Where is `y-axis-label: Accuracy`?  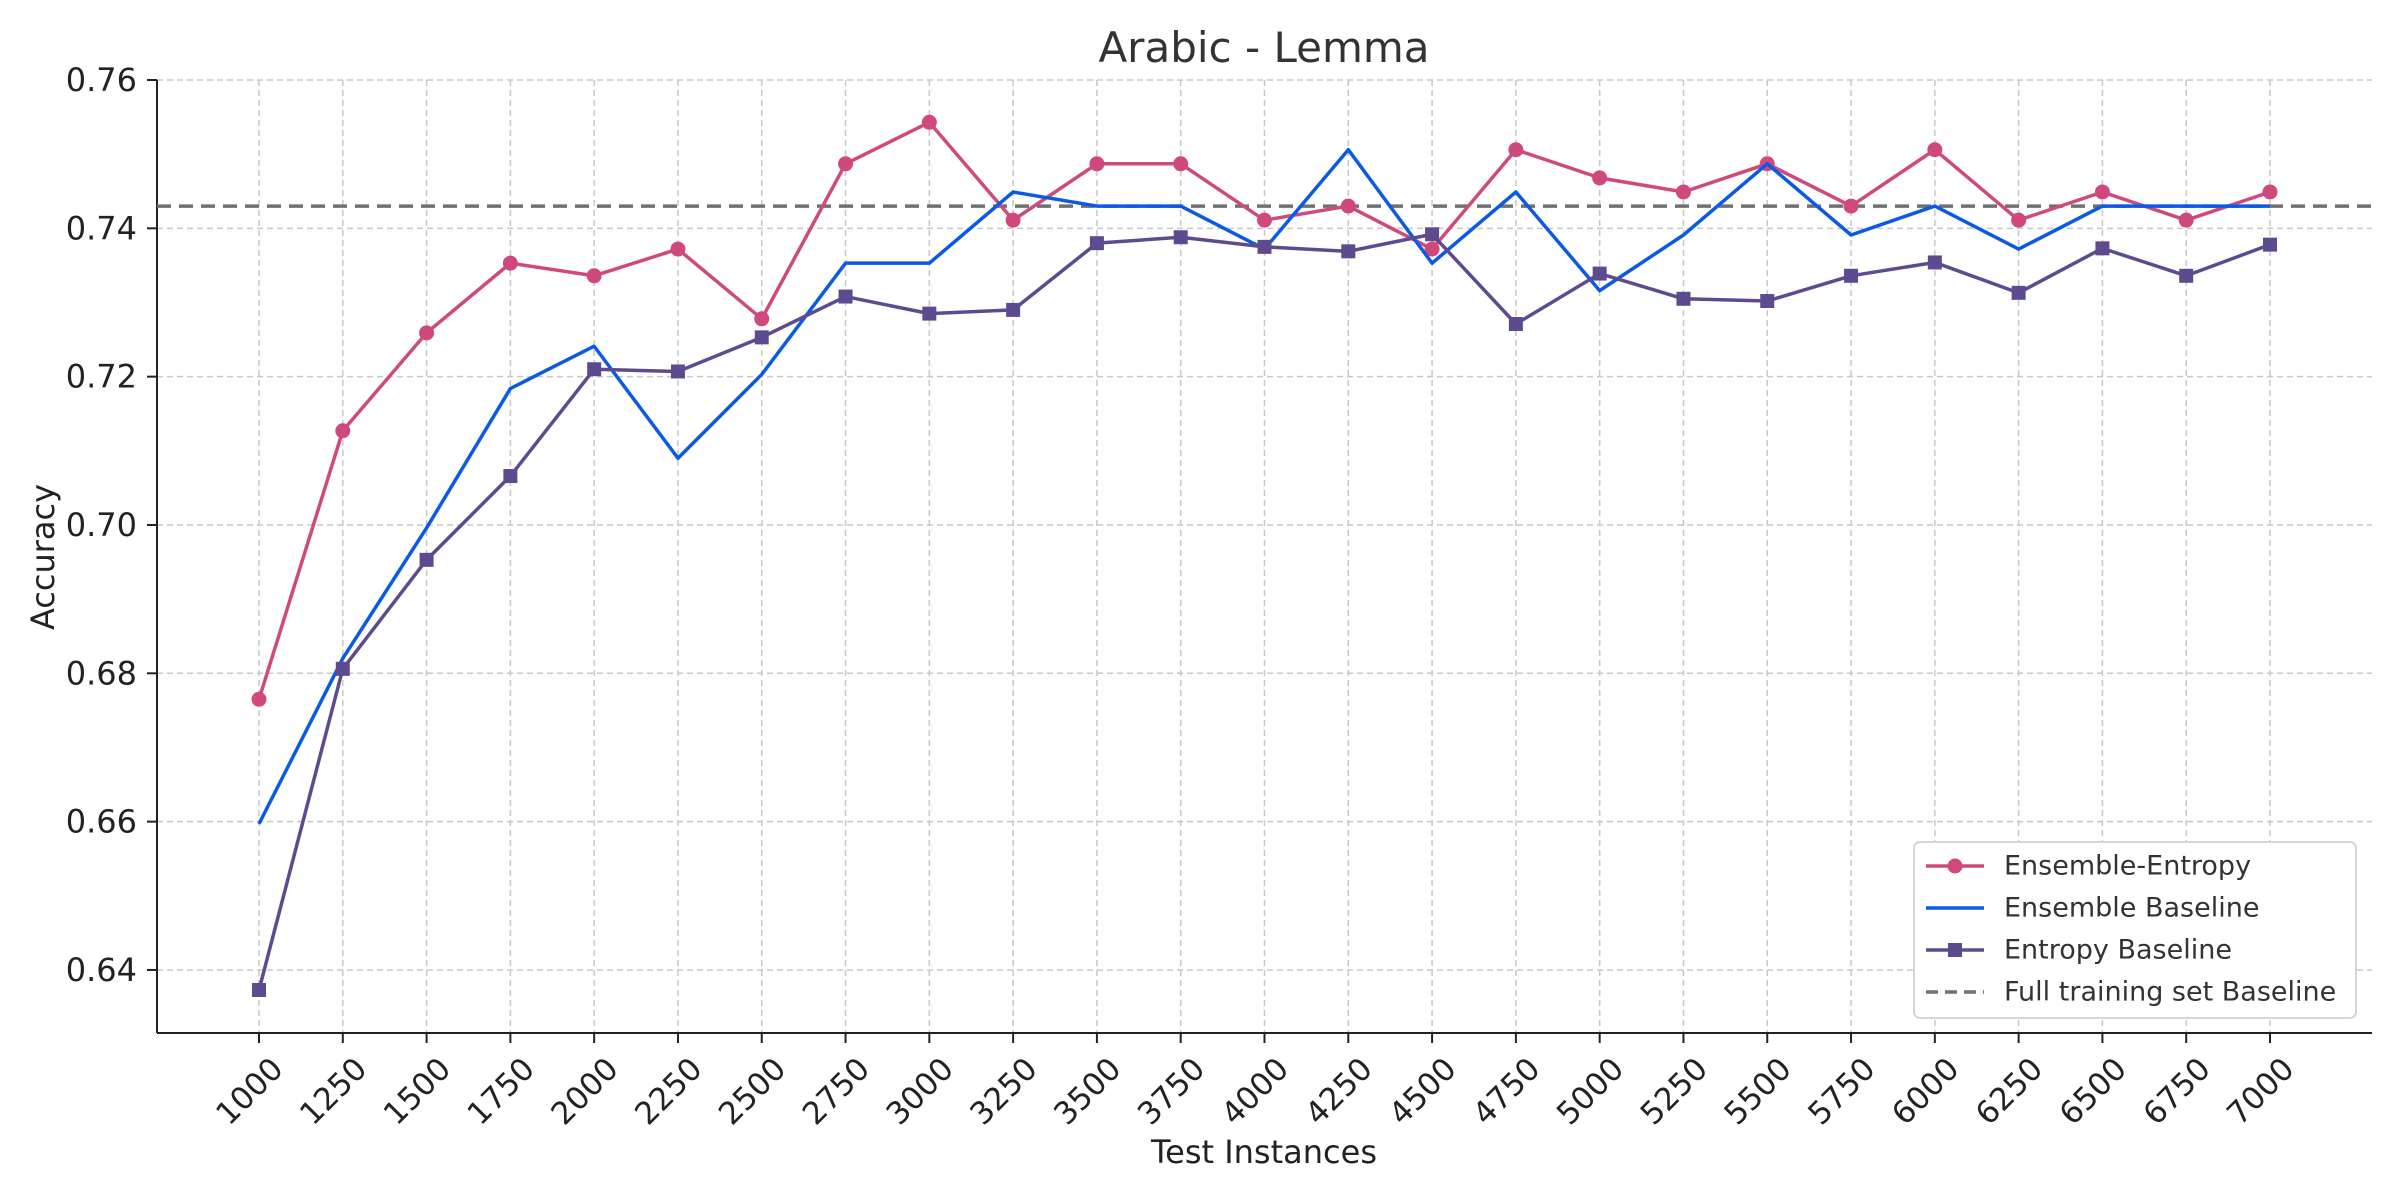
y-axis-label: Accuracy is located at coordinates (43, 557).